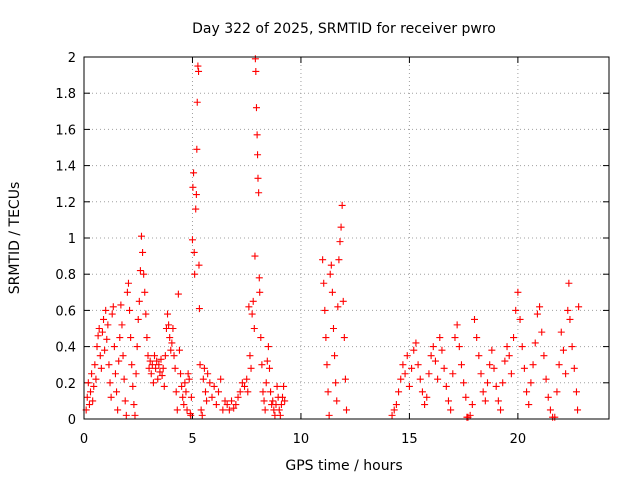 The height and width of the screenshot is (480, 640). I want to click on y-tick-label: 1.6, so click(65, 130).